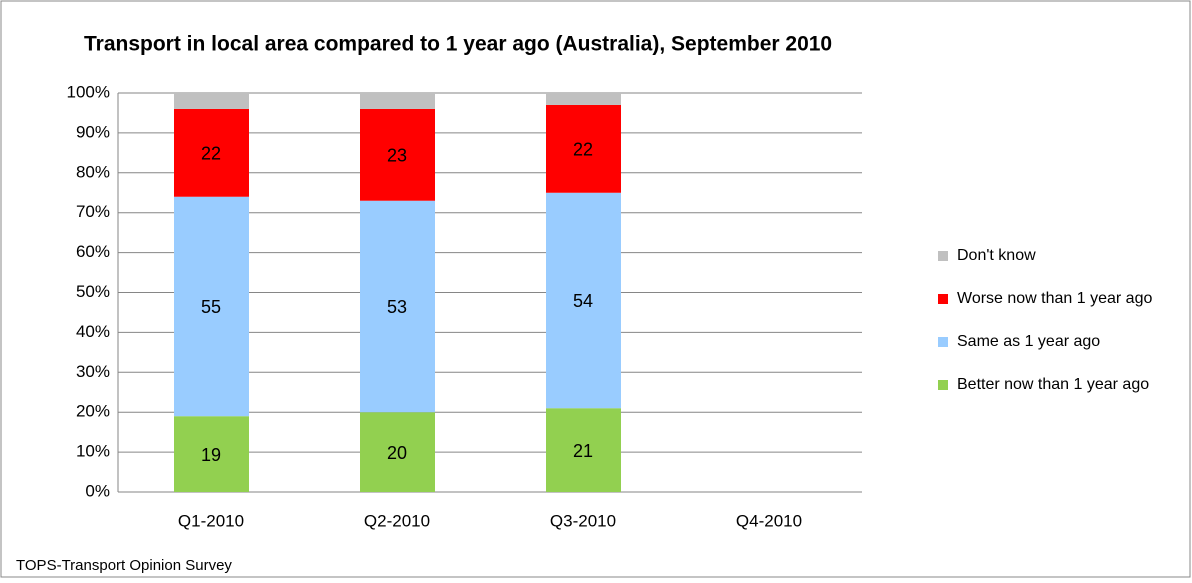 This screenshot has width=1192, height=583. What do you see at coordinates (93, 291) in the screenshot?
I see `y-tick-label: 50%` at bounding box center [93, 291].